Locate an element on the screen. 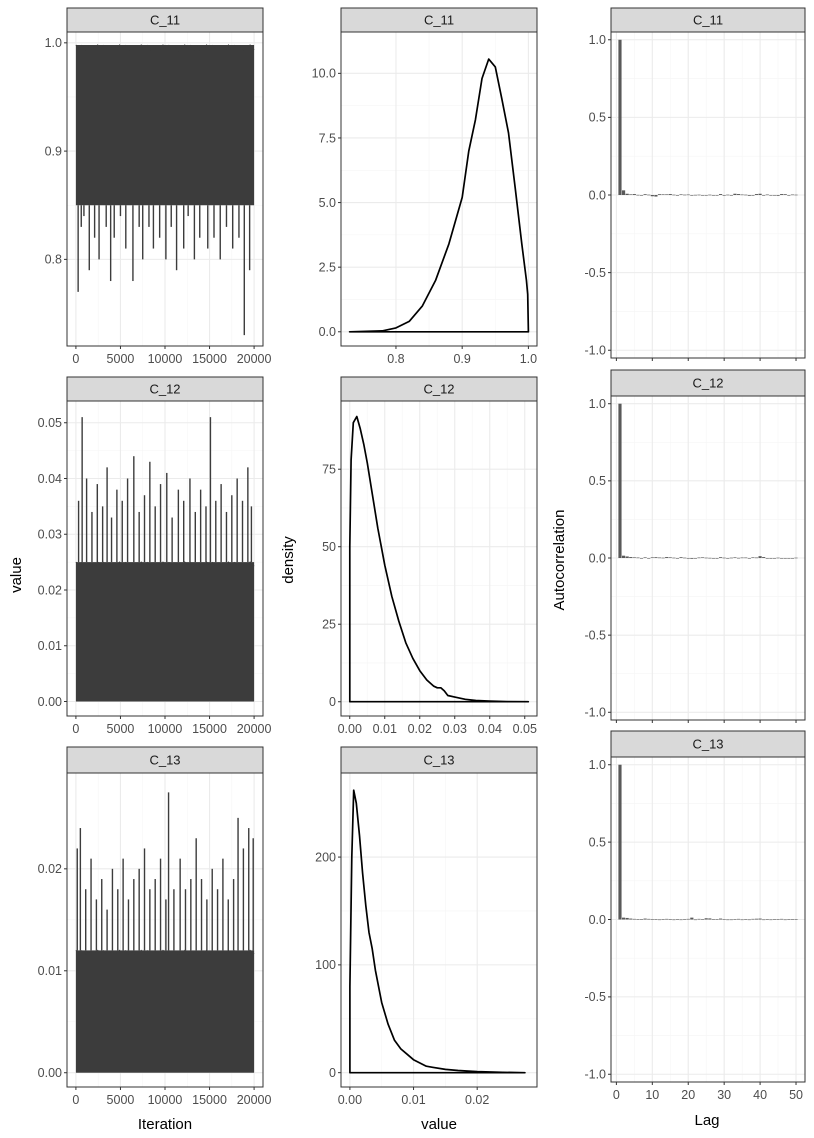  acf-c12-y-tick-label: -1.0 is located at coordinates (595, 713).